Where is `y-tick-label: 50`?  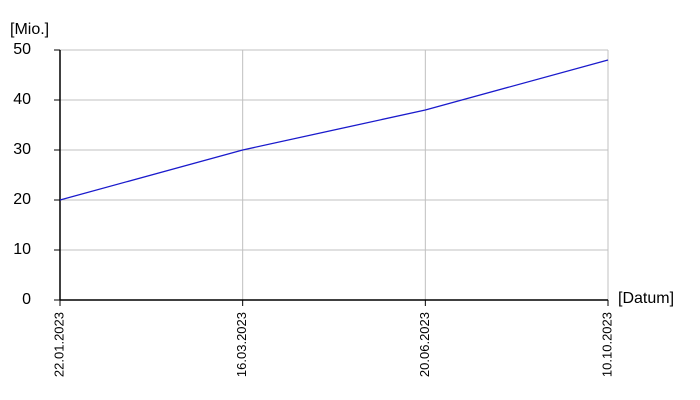 y-tick-label: 50 is located at coordinates (22, 49).